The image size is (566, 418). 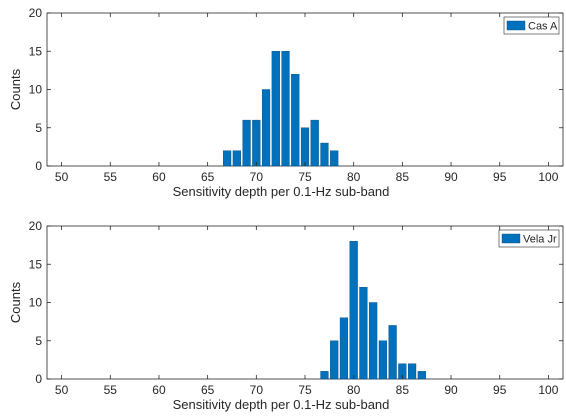 I want to click on legend: Vela Jr, so click(x=529, y=238).